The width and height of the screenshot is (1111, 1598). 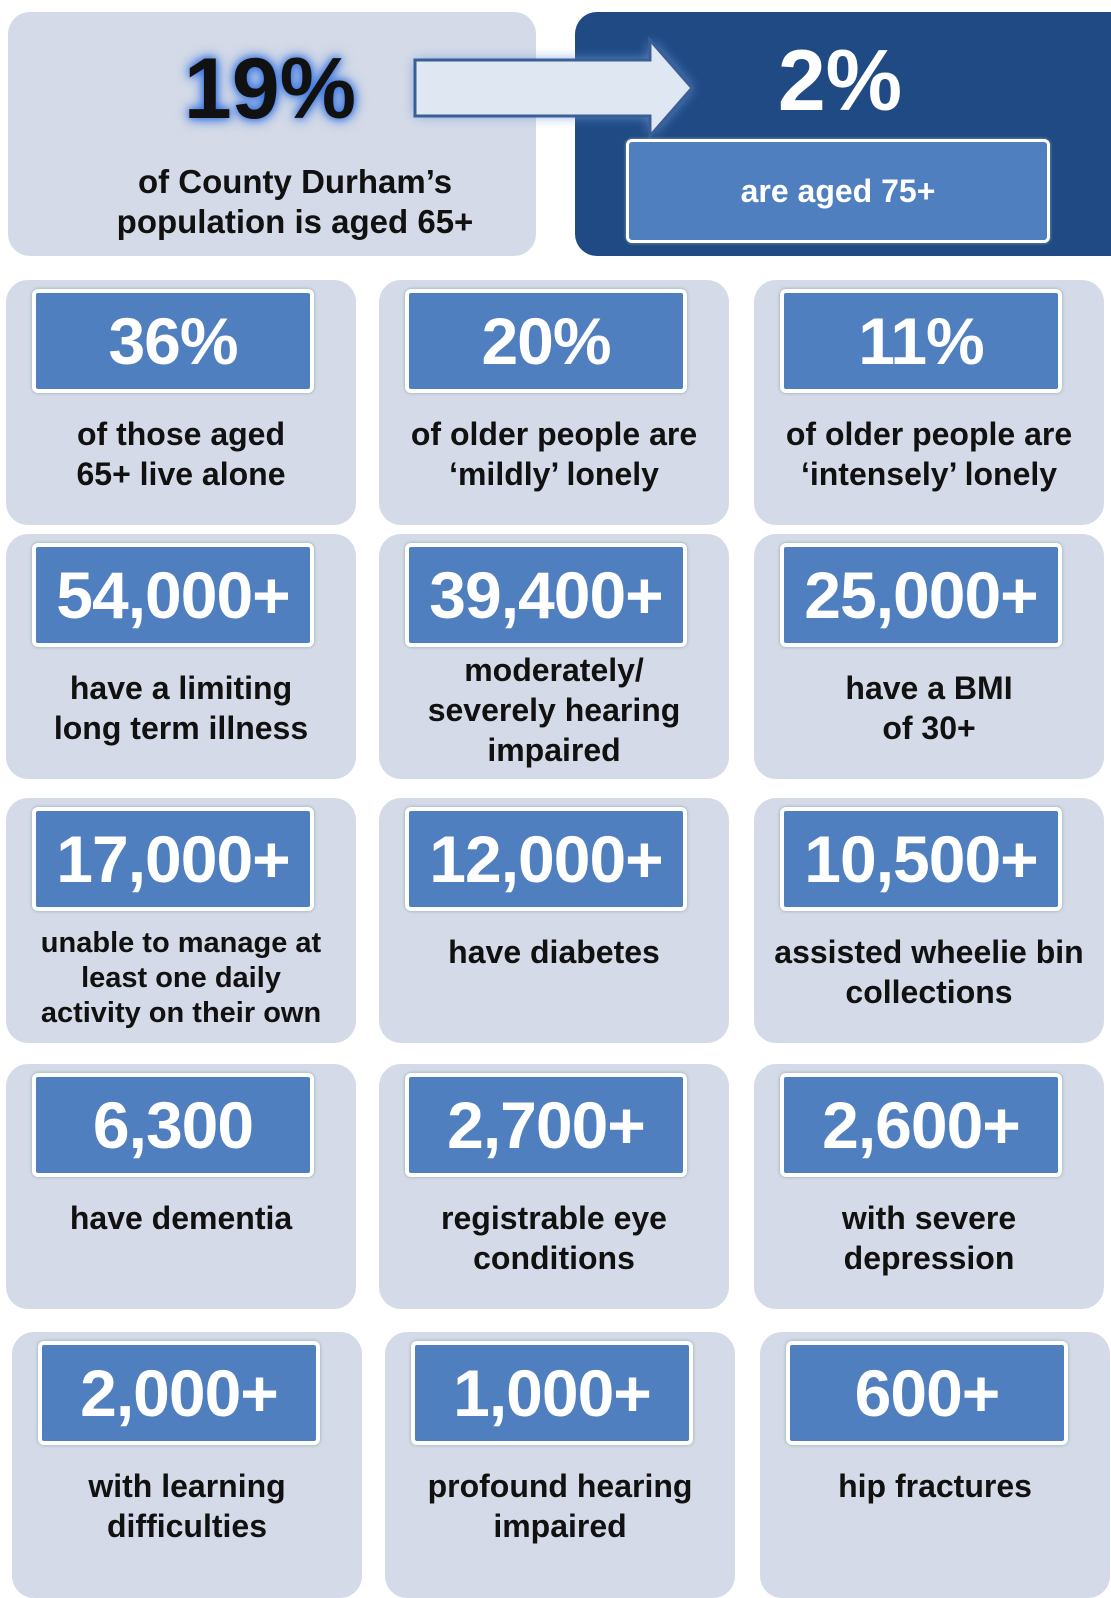 I want to click on label-line: hip fractures, so click(x=935, y=1486).